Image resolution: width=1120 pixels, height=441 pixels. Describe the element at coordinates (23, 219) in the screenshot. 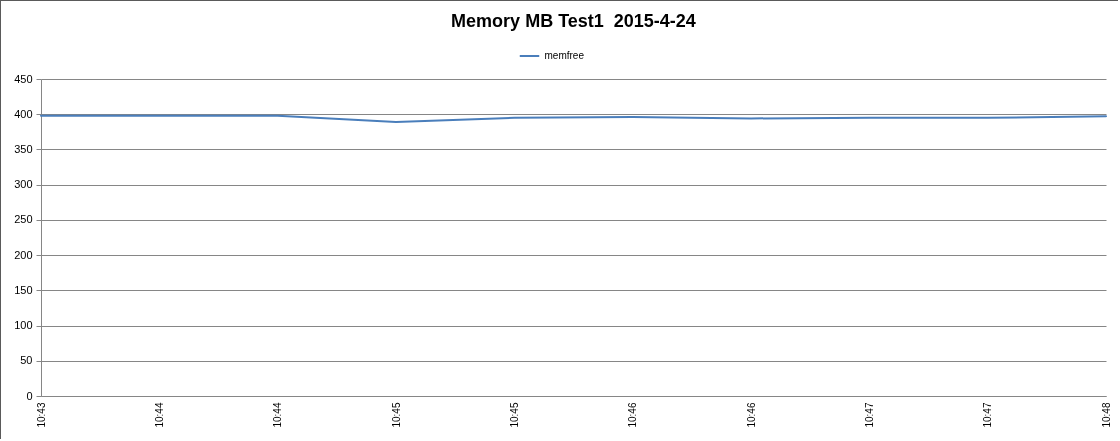

I see `y-tick-label: 250` at that location.